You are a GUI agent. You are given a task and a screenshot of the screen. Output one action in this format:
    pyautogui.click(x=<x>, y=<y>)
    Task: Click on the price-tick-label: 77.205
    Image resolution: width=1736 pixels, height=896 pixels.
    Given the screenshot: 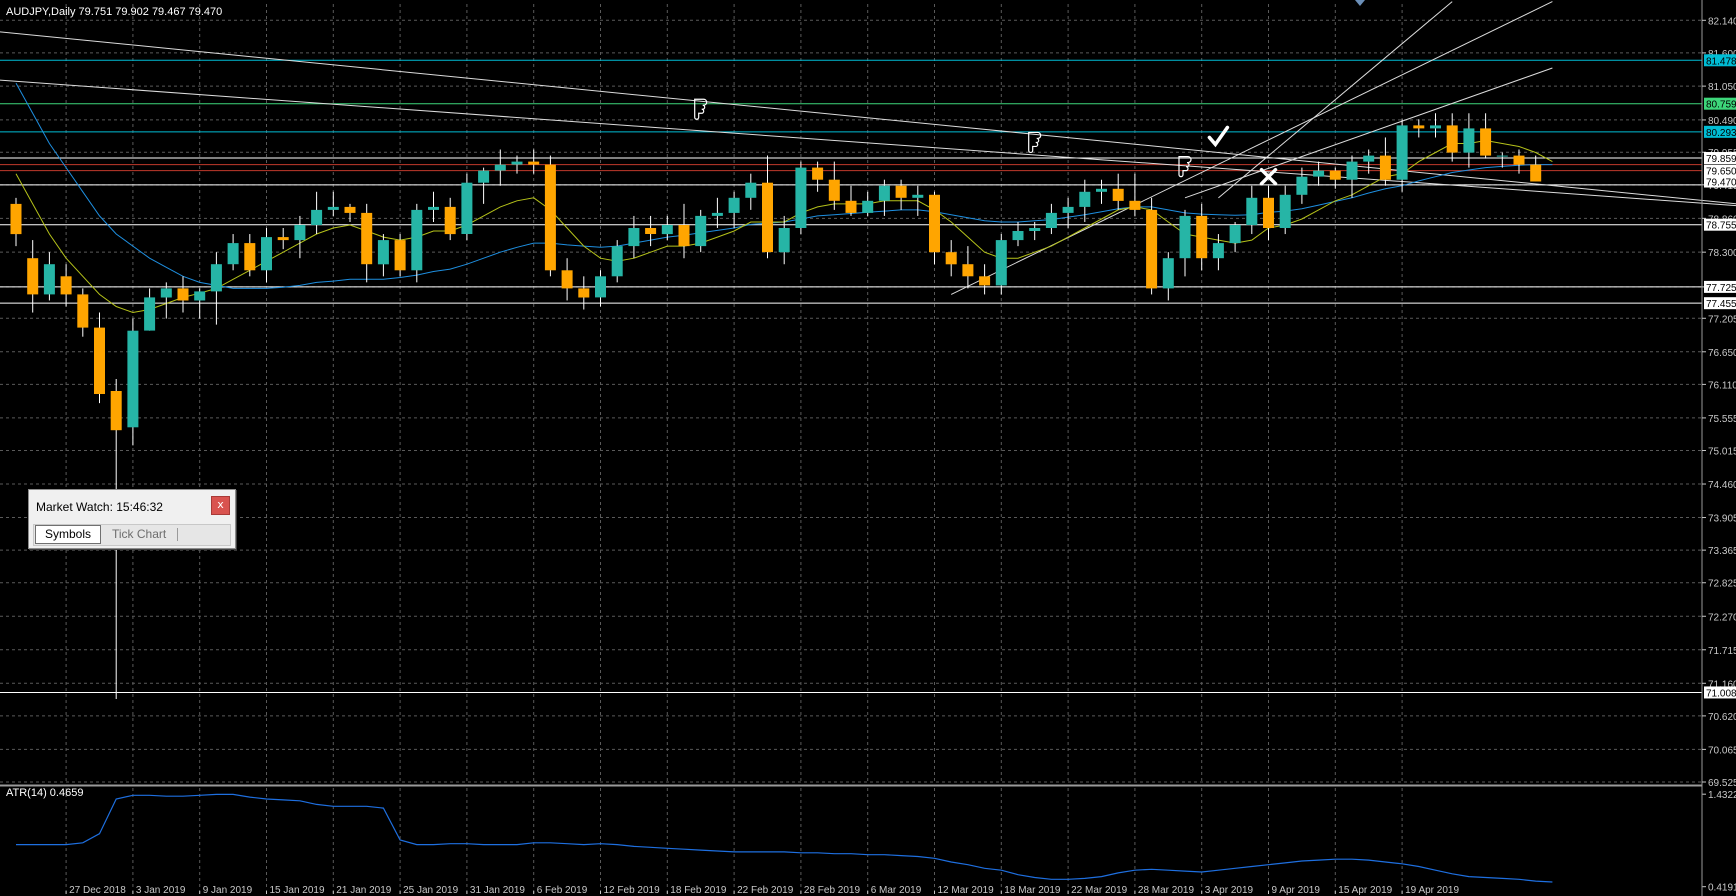 What is the action you would take?
    pyautogui.click(x=1722, y=319)
    